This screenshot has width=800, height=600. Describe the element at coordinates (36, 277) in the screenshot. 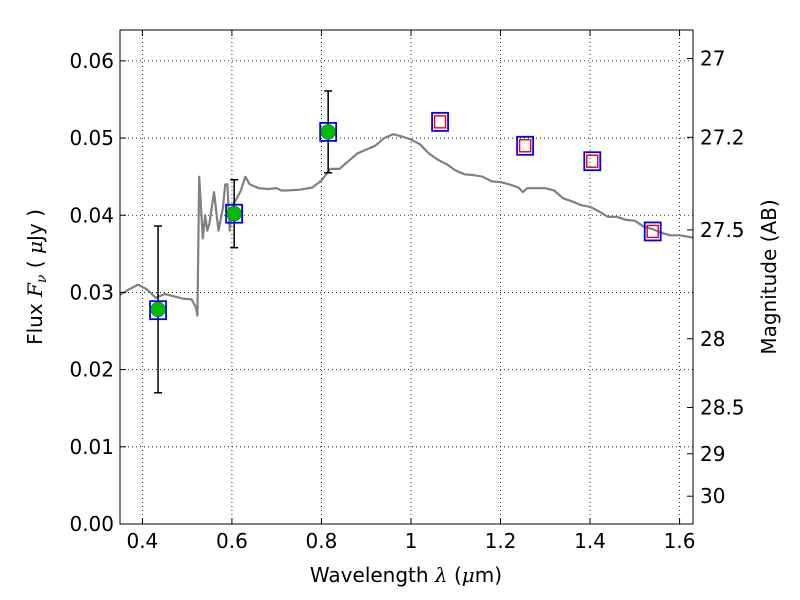

I see `y-axis-label: Flux Fν ( μJy )` at that location.